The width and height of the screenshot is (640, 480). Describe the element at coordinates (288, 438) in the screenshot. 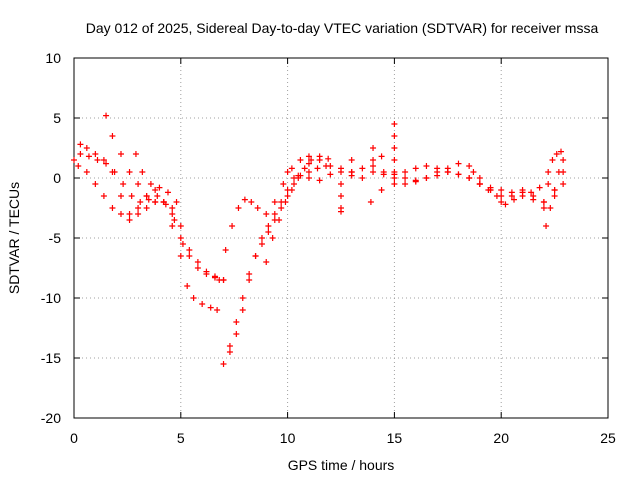

I see `x-tick-label: 10` at that location.